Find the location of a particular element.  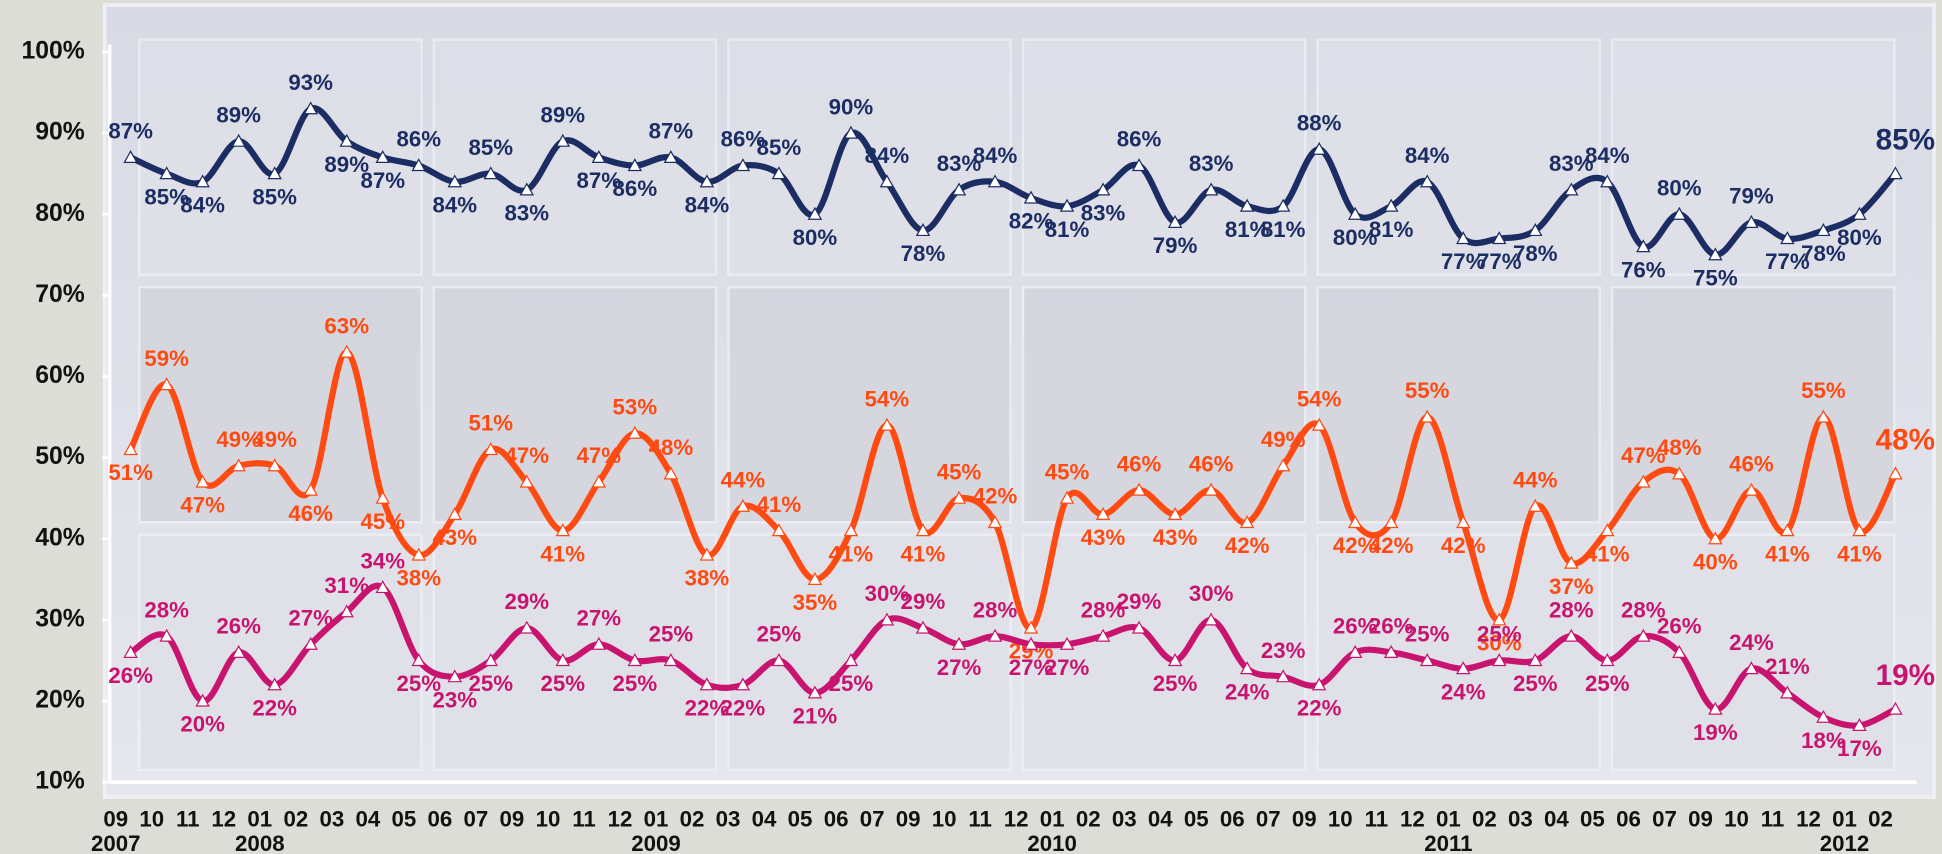

y-tick-label: 30% is located at coordinates (60, 618).